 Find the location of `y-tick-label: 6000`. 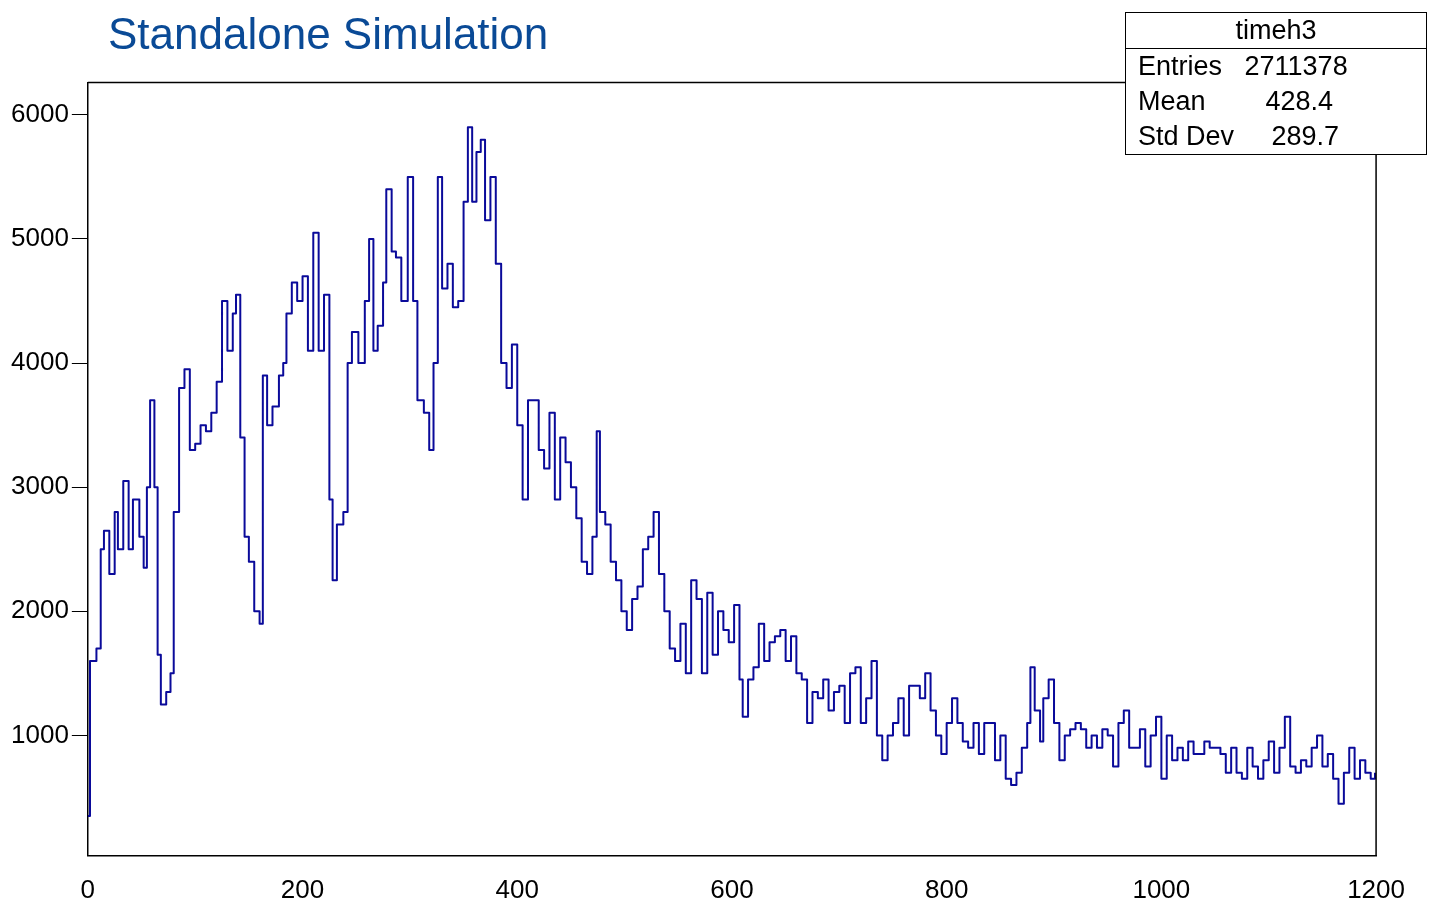

y-tick-label: 6000 is located at coordinates (40, 113).